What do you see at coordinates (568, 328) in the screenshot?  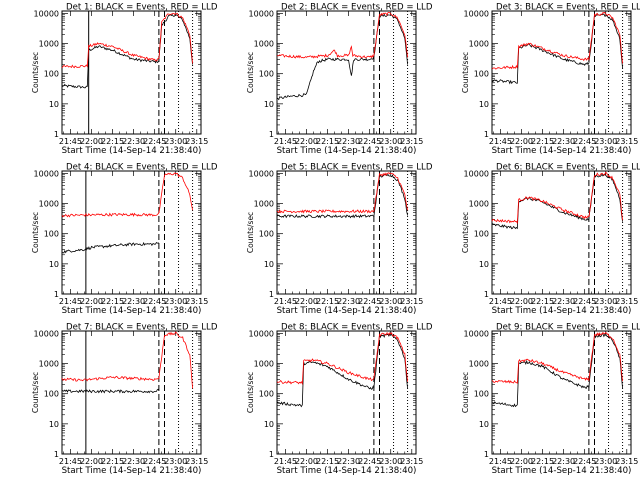 I see `panel-title: Det 9: BLACK = Events, RED = LLD` at bounding box center [568, 328].